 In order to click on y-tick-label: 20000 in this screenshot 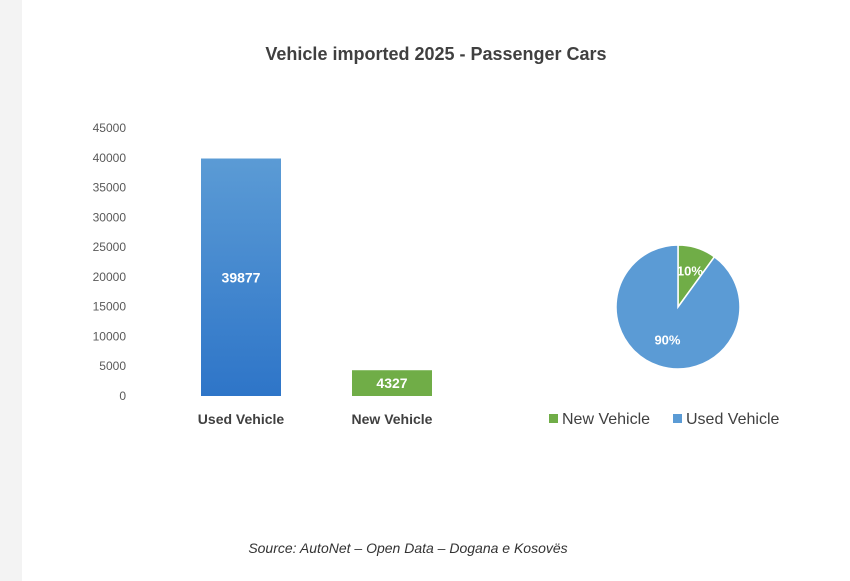, I will do `click(110, 277)`.